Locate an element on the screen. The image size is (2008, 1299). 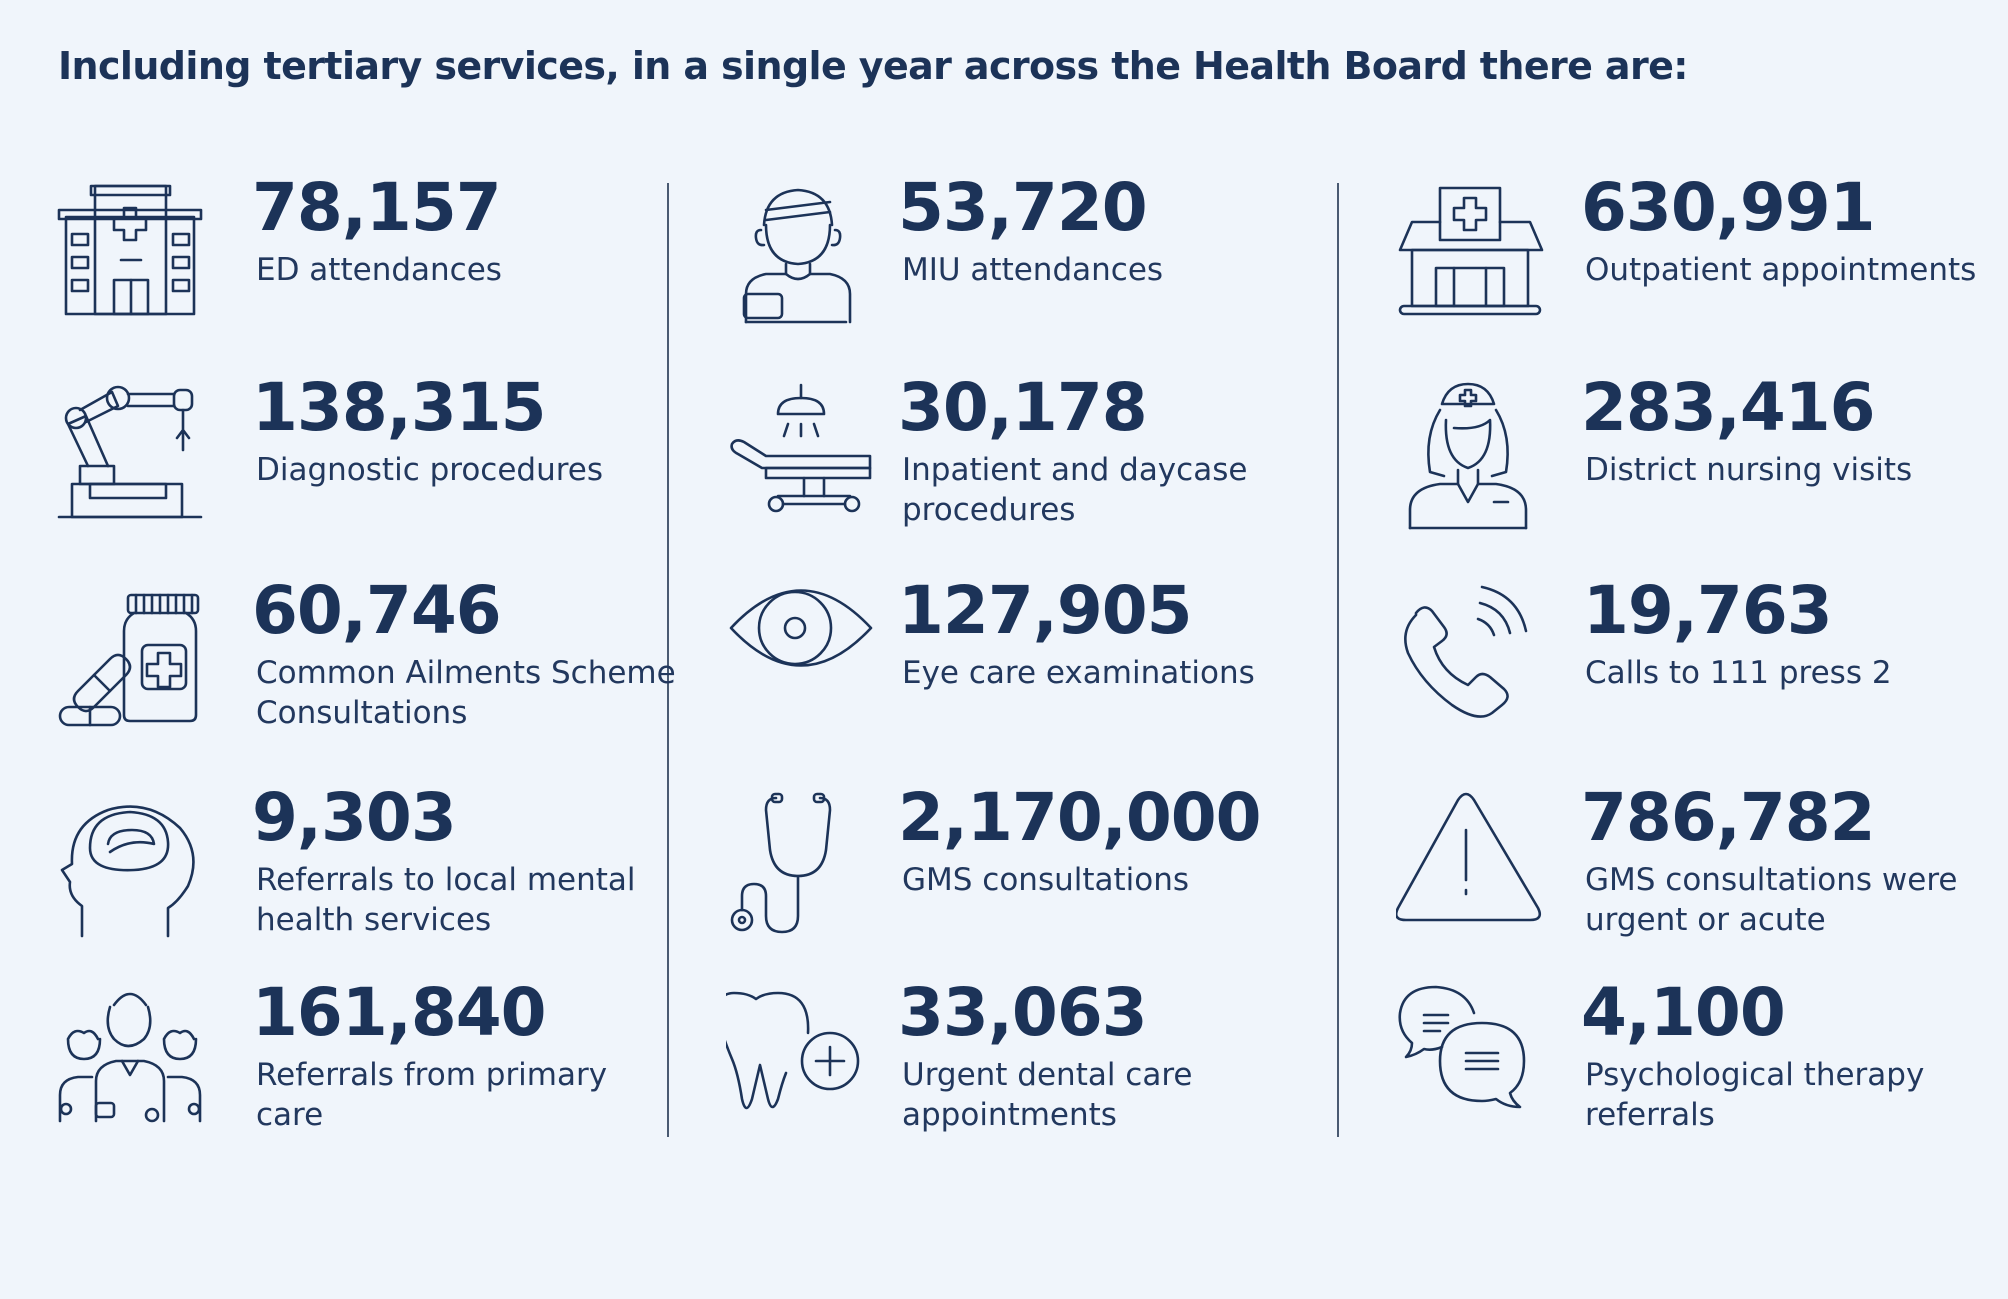
stat-label: GMS consultations is located at coordinates (1046, 880).